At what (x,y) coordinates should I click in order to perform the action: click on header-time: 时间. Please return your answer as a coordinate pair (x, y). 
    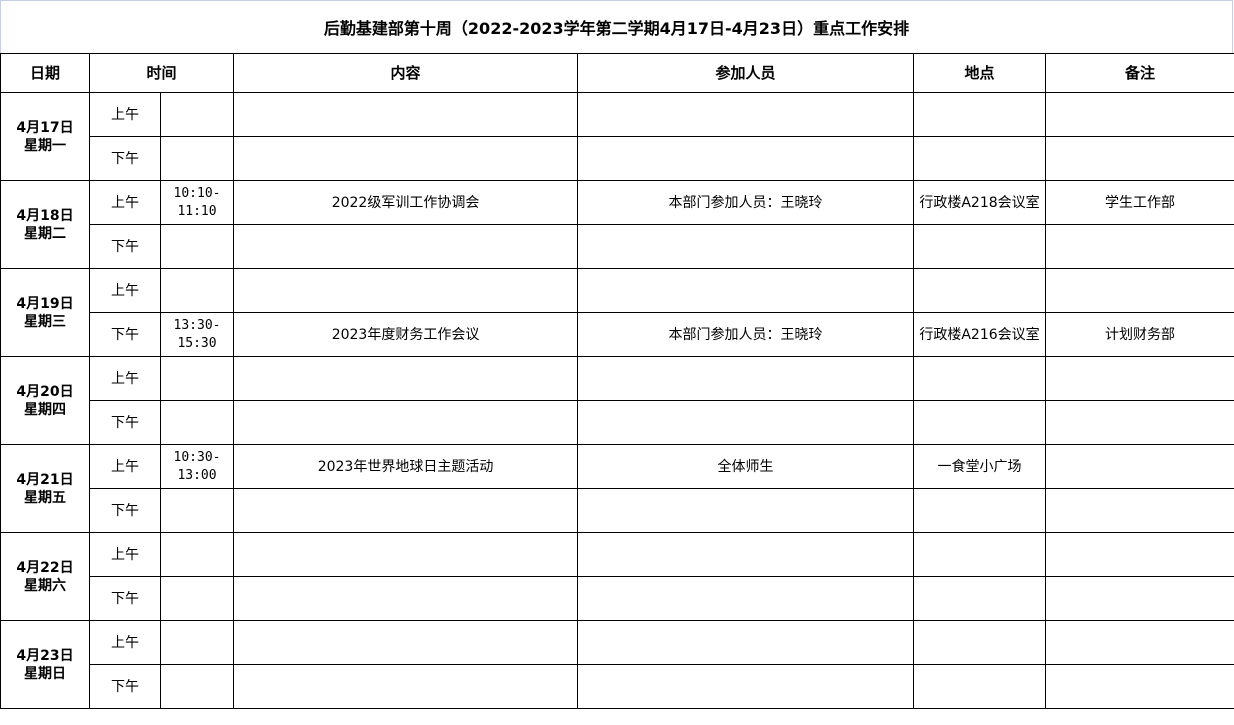
    Looking at the image, I should click on (161, 73).